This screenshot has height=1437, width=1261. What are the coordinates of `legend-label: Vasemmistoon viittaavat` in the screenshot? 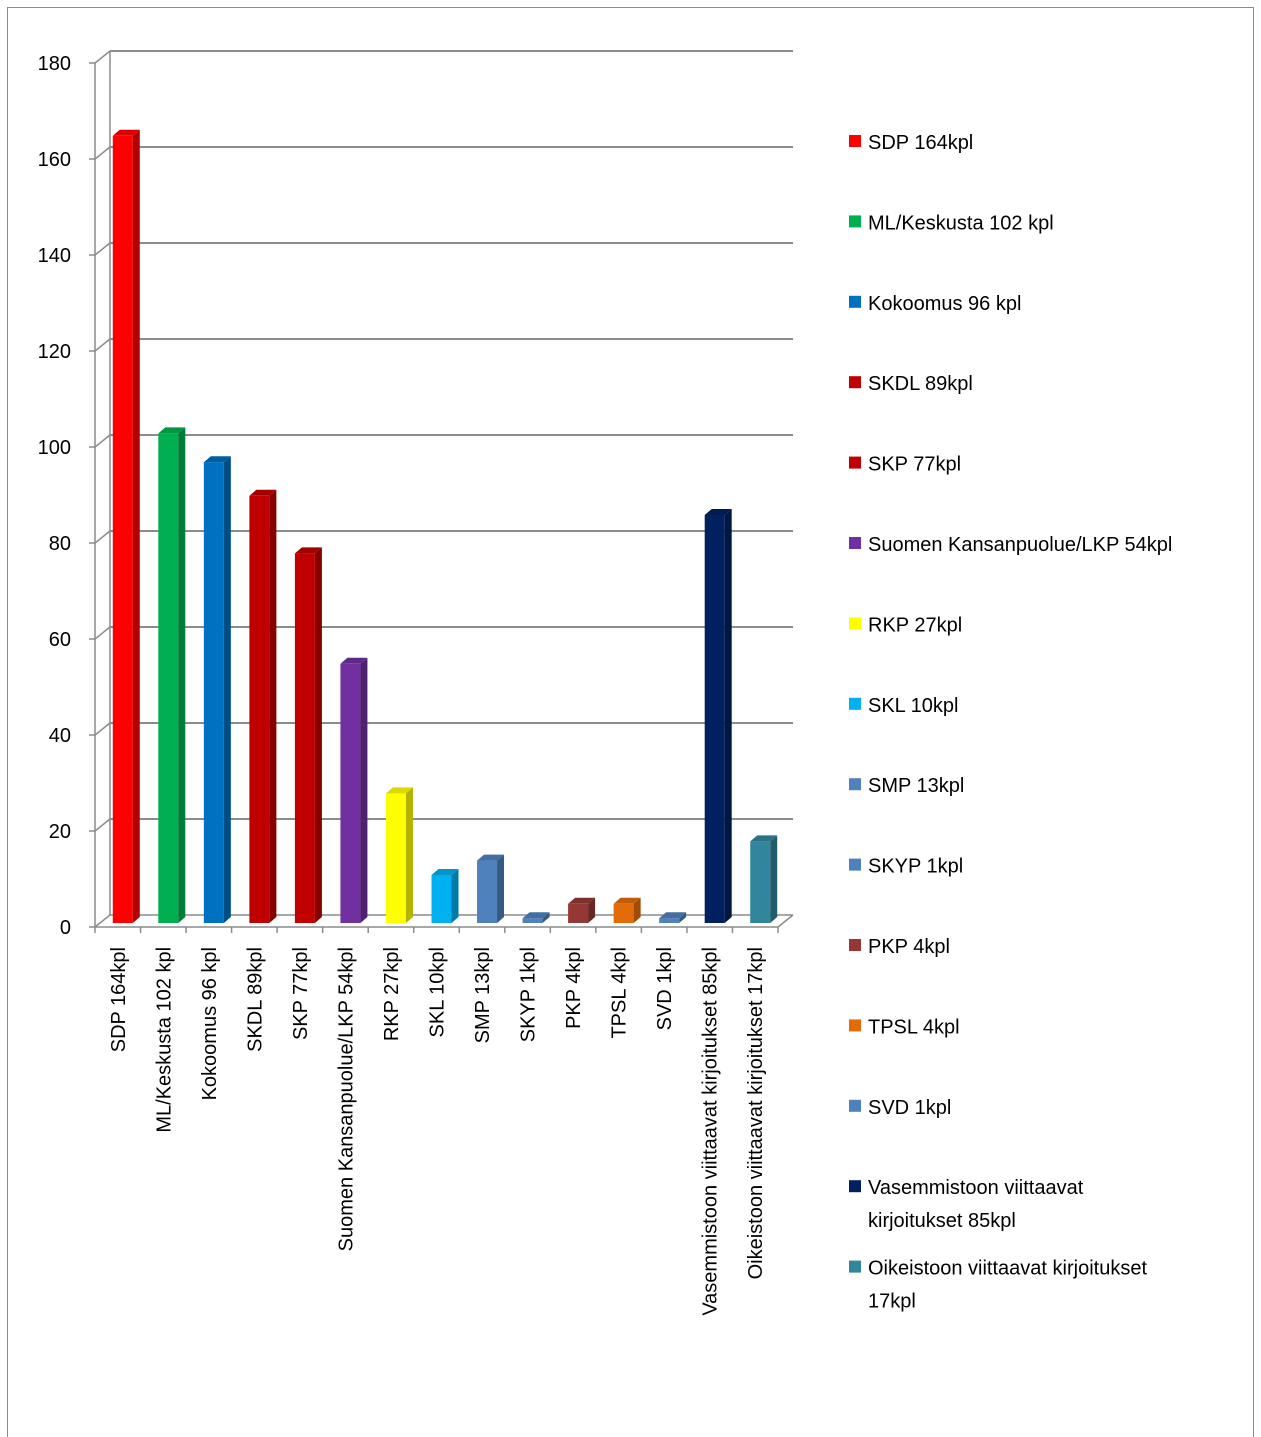 It's located at (976, 1188).